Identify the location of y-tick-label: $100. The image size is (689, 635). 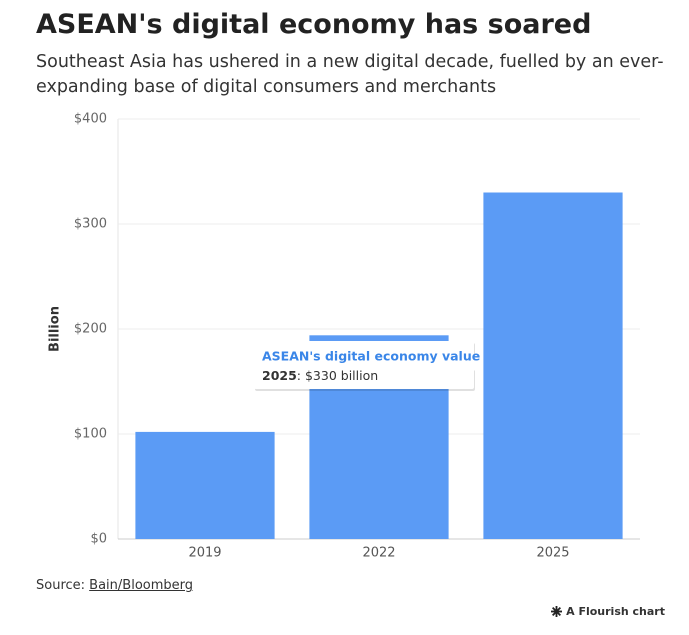
(90, 434).